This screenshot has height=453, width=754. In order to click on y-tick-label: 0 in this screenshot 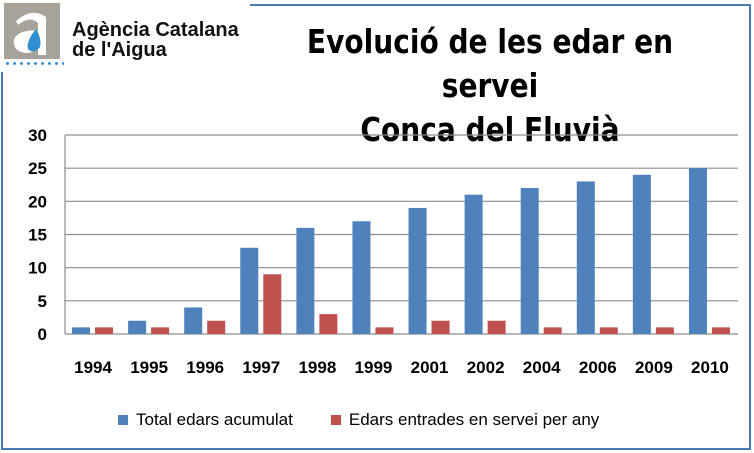, I will do `click(42, 334)`.